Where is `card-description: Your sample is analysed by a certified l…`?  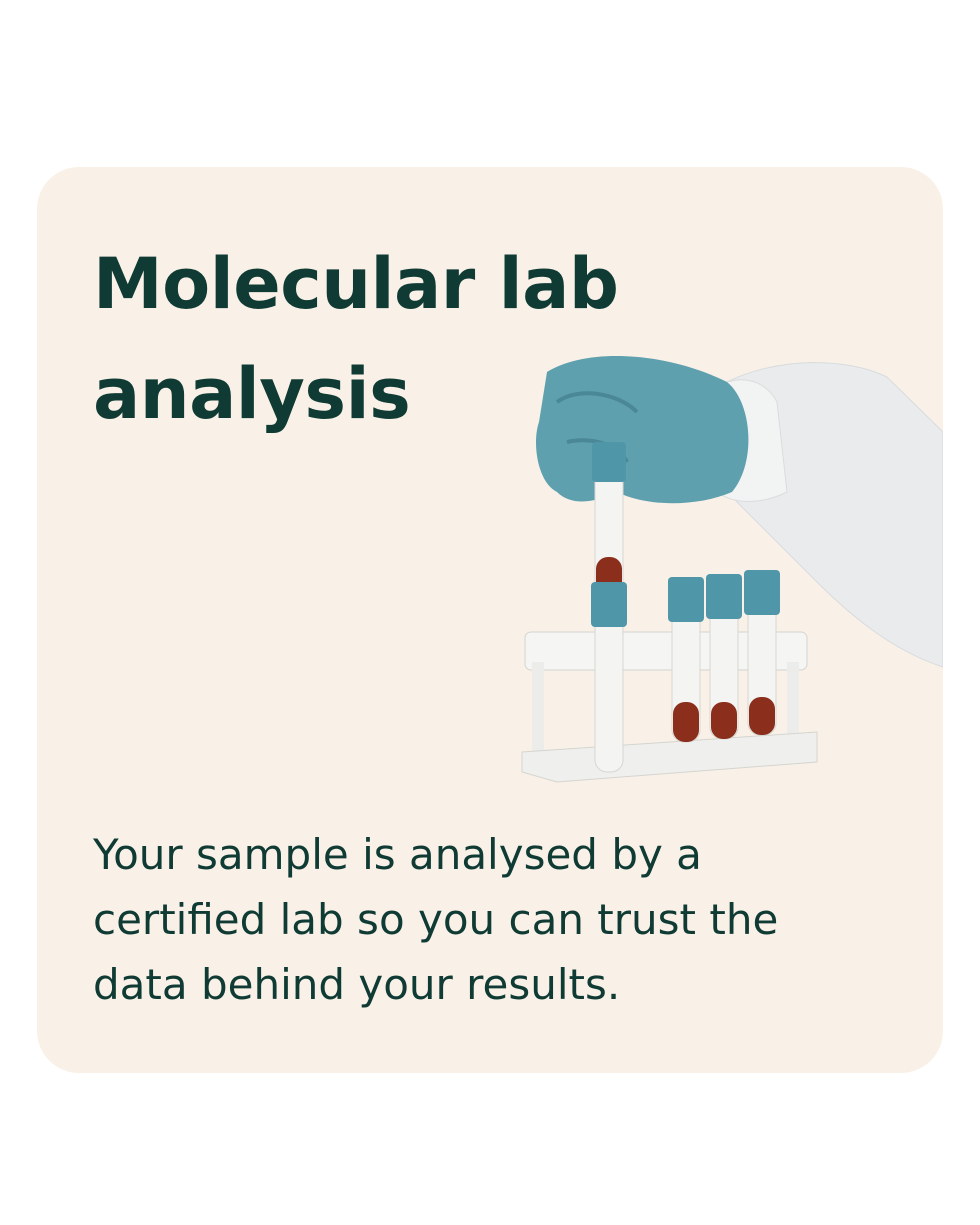
card-description: Your sample is analysed by a certified l… is located at coordinates (436, 919).